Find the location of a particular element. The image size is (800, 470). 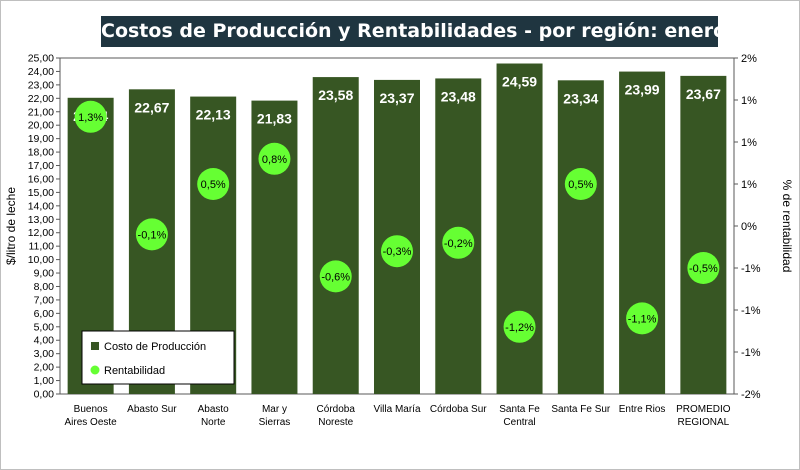

y-tick-label: 21,00 is located at coordinates (41, 112).